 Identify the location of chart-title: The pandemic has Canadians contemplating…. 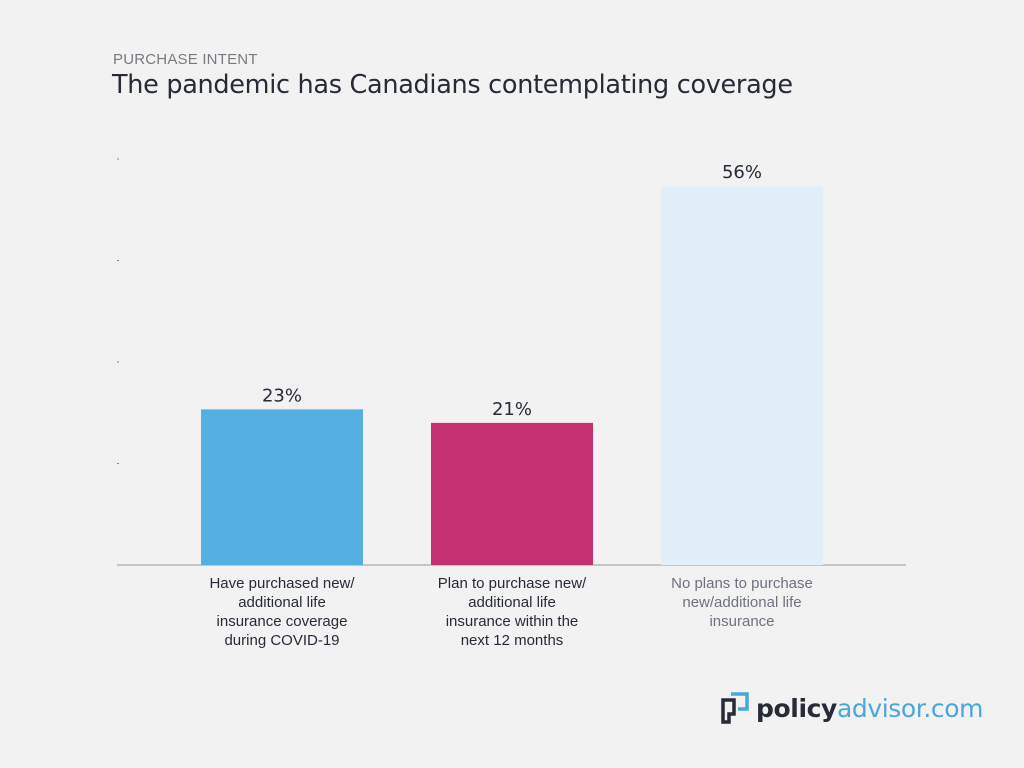
(452, 85).